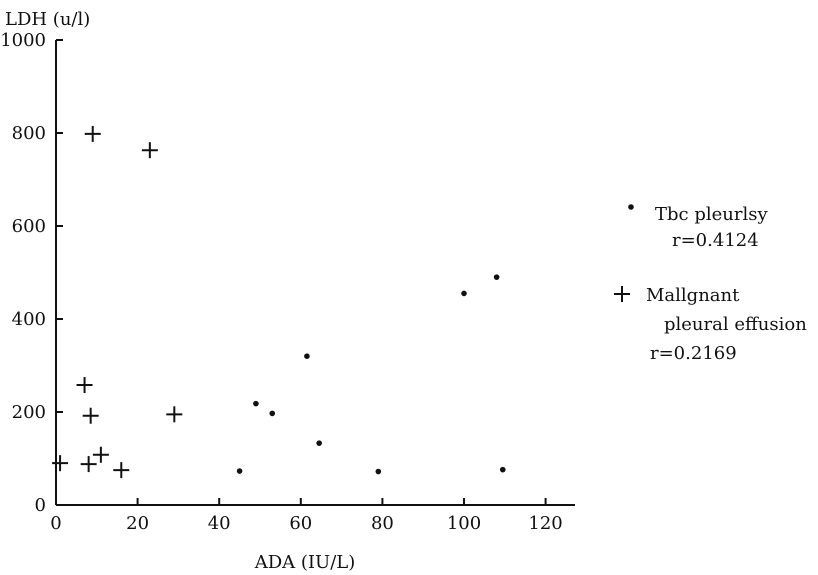 This screenshot has height=575, width=818. I want to click on x-axis-title: ADA (IU/L), so click(305, 562).